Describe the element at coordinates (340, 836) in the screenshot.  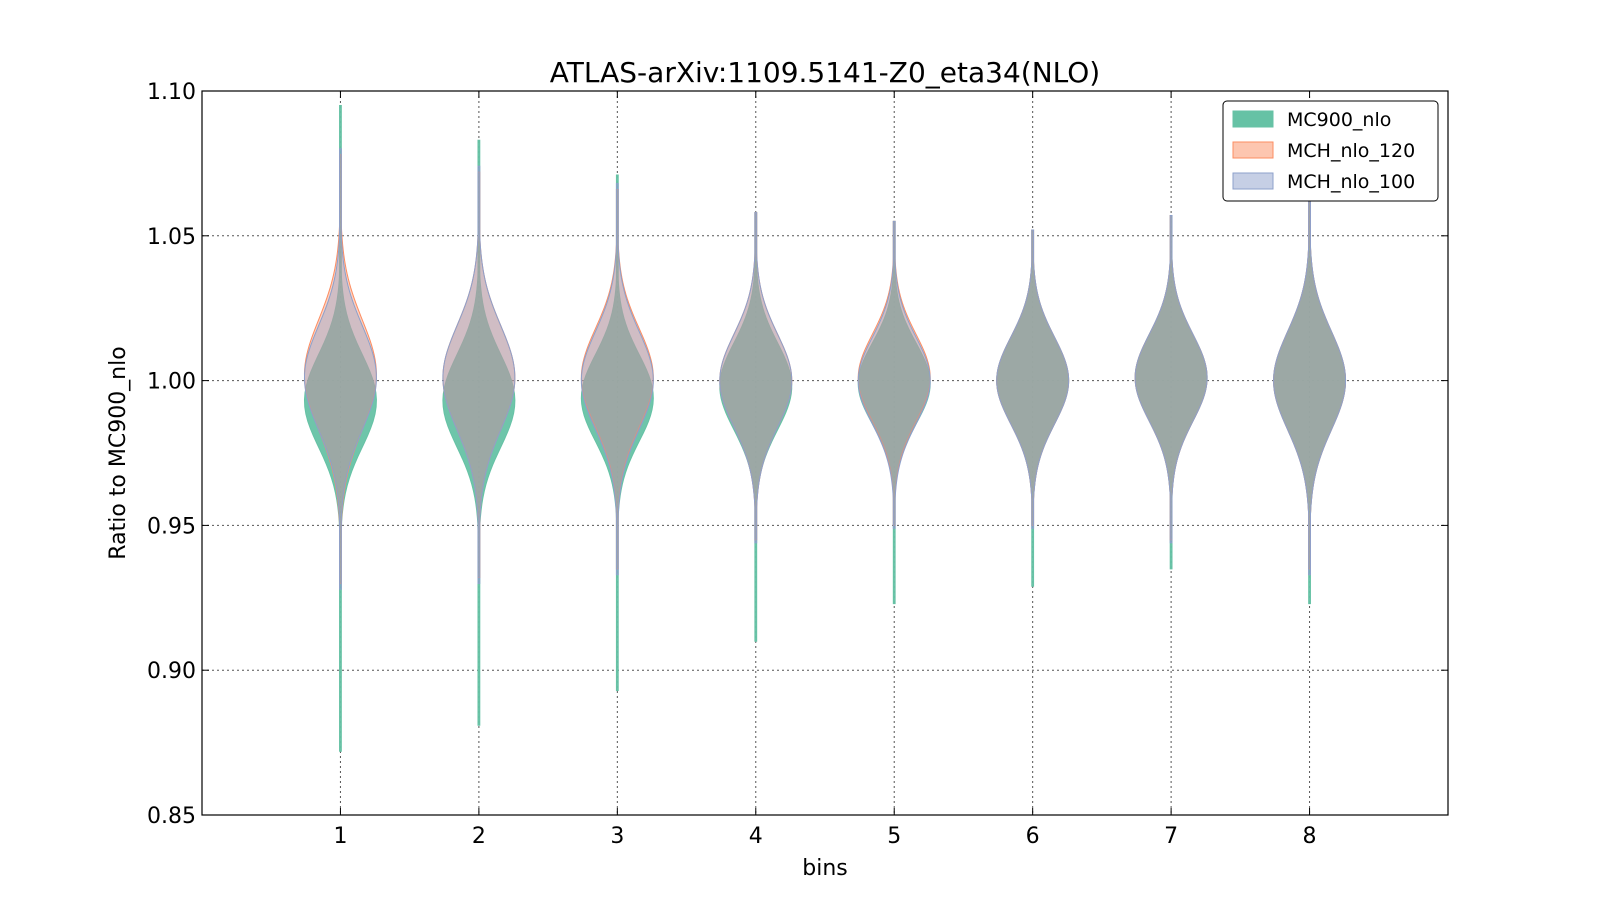
I see `x-tick-label: 1` at that location.